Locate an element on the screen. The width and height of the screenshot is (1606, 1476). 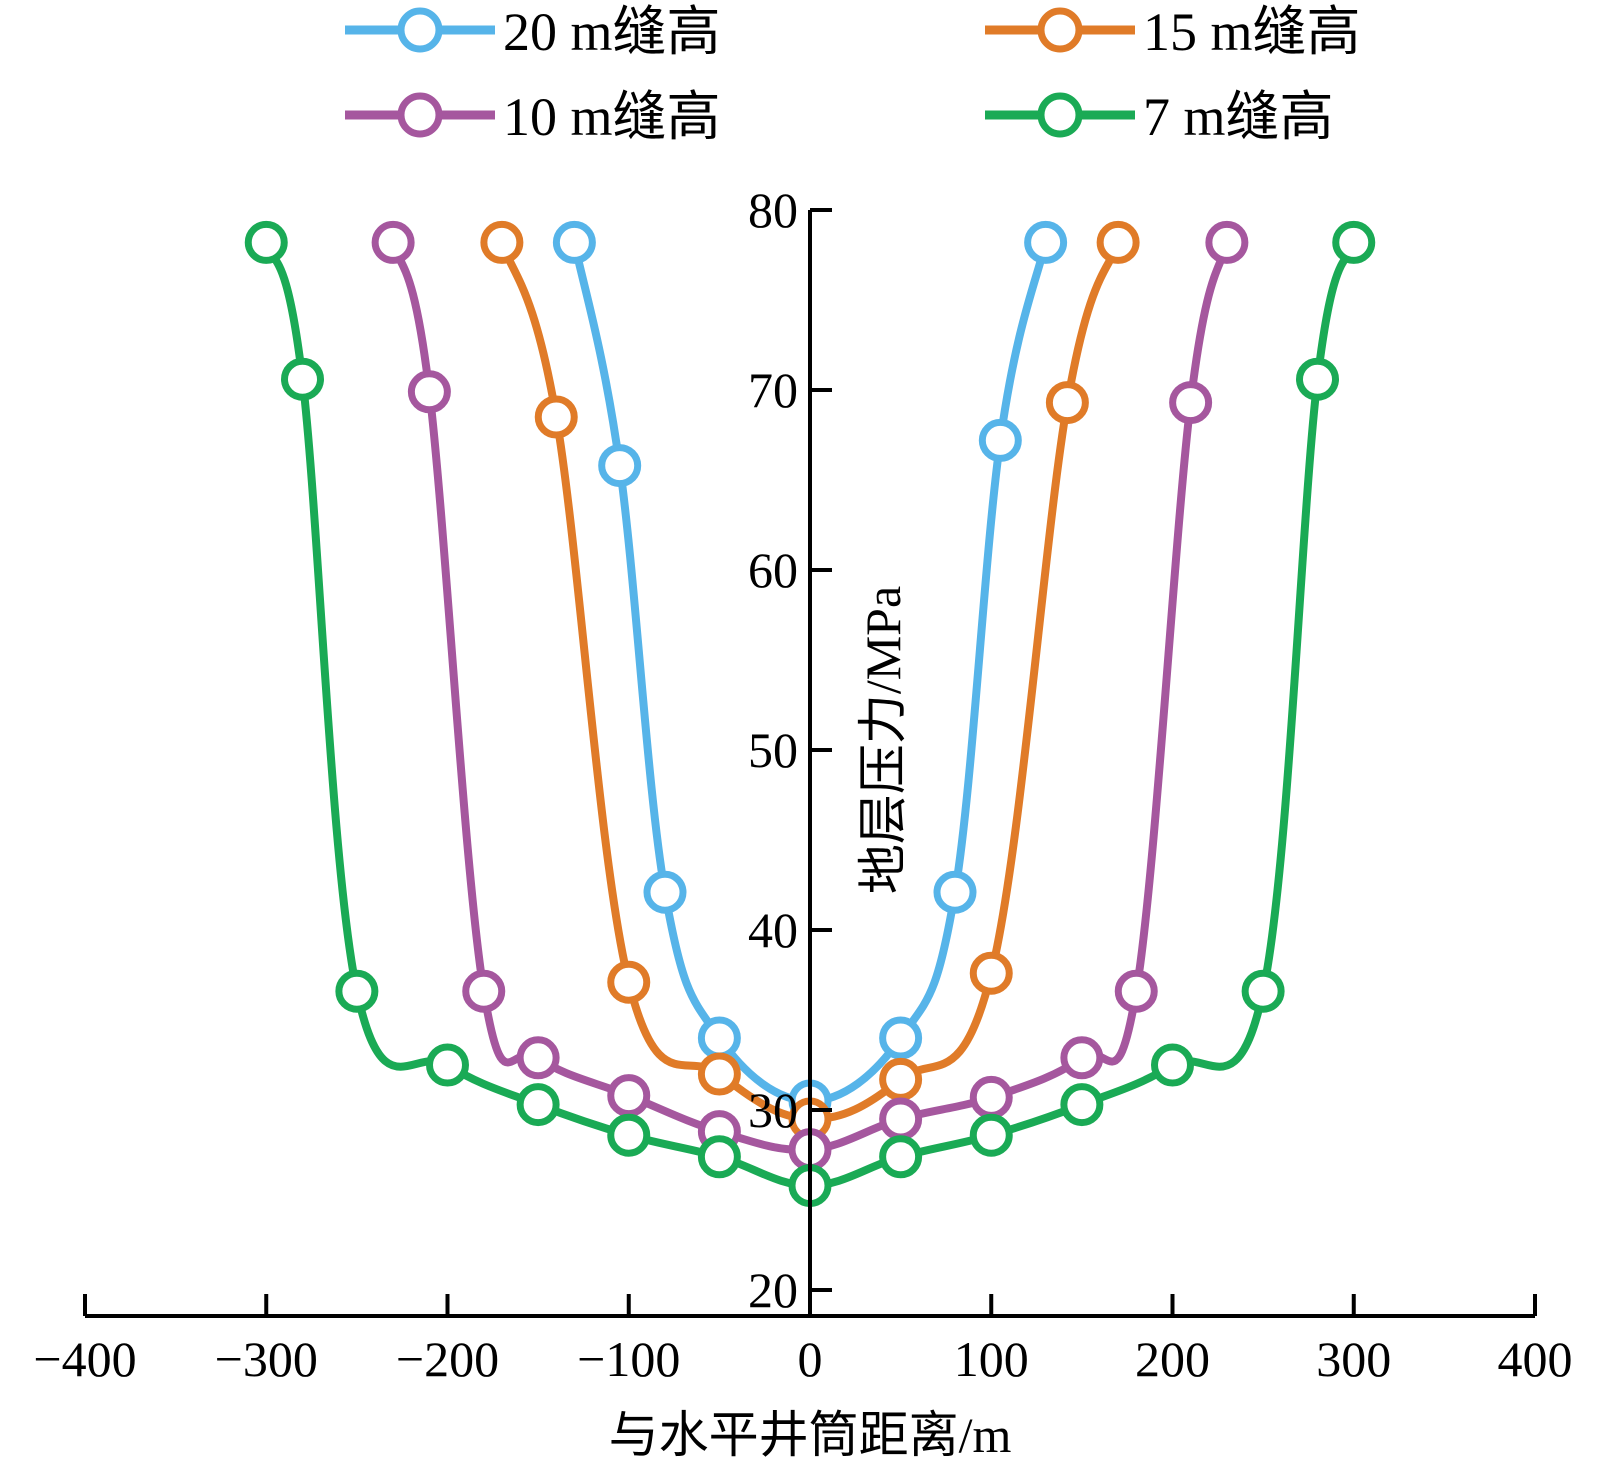
x-tick-label: −100 is located at coordinates (628, 1359).